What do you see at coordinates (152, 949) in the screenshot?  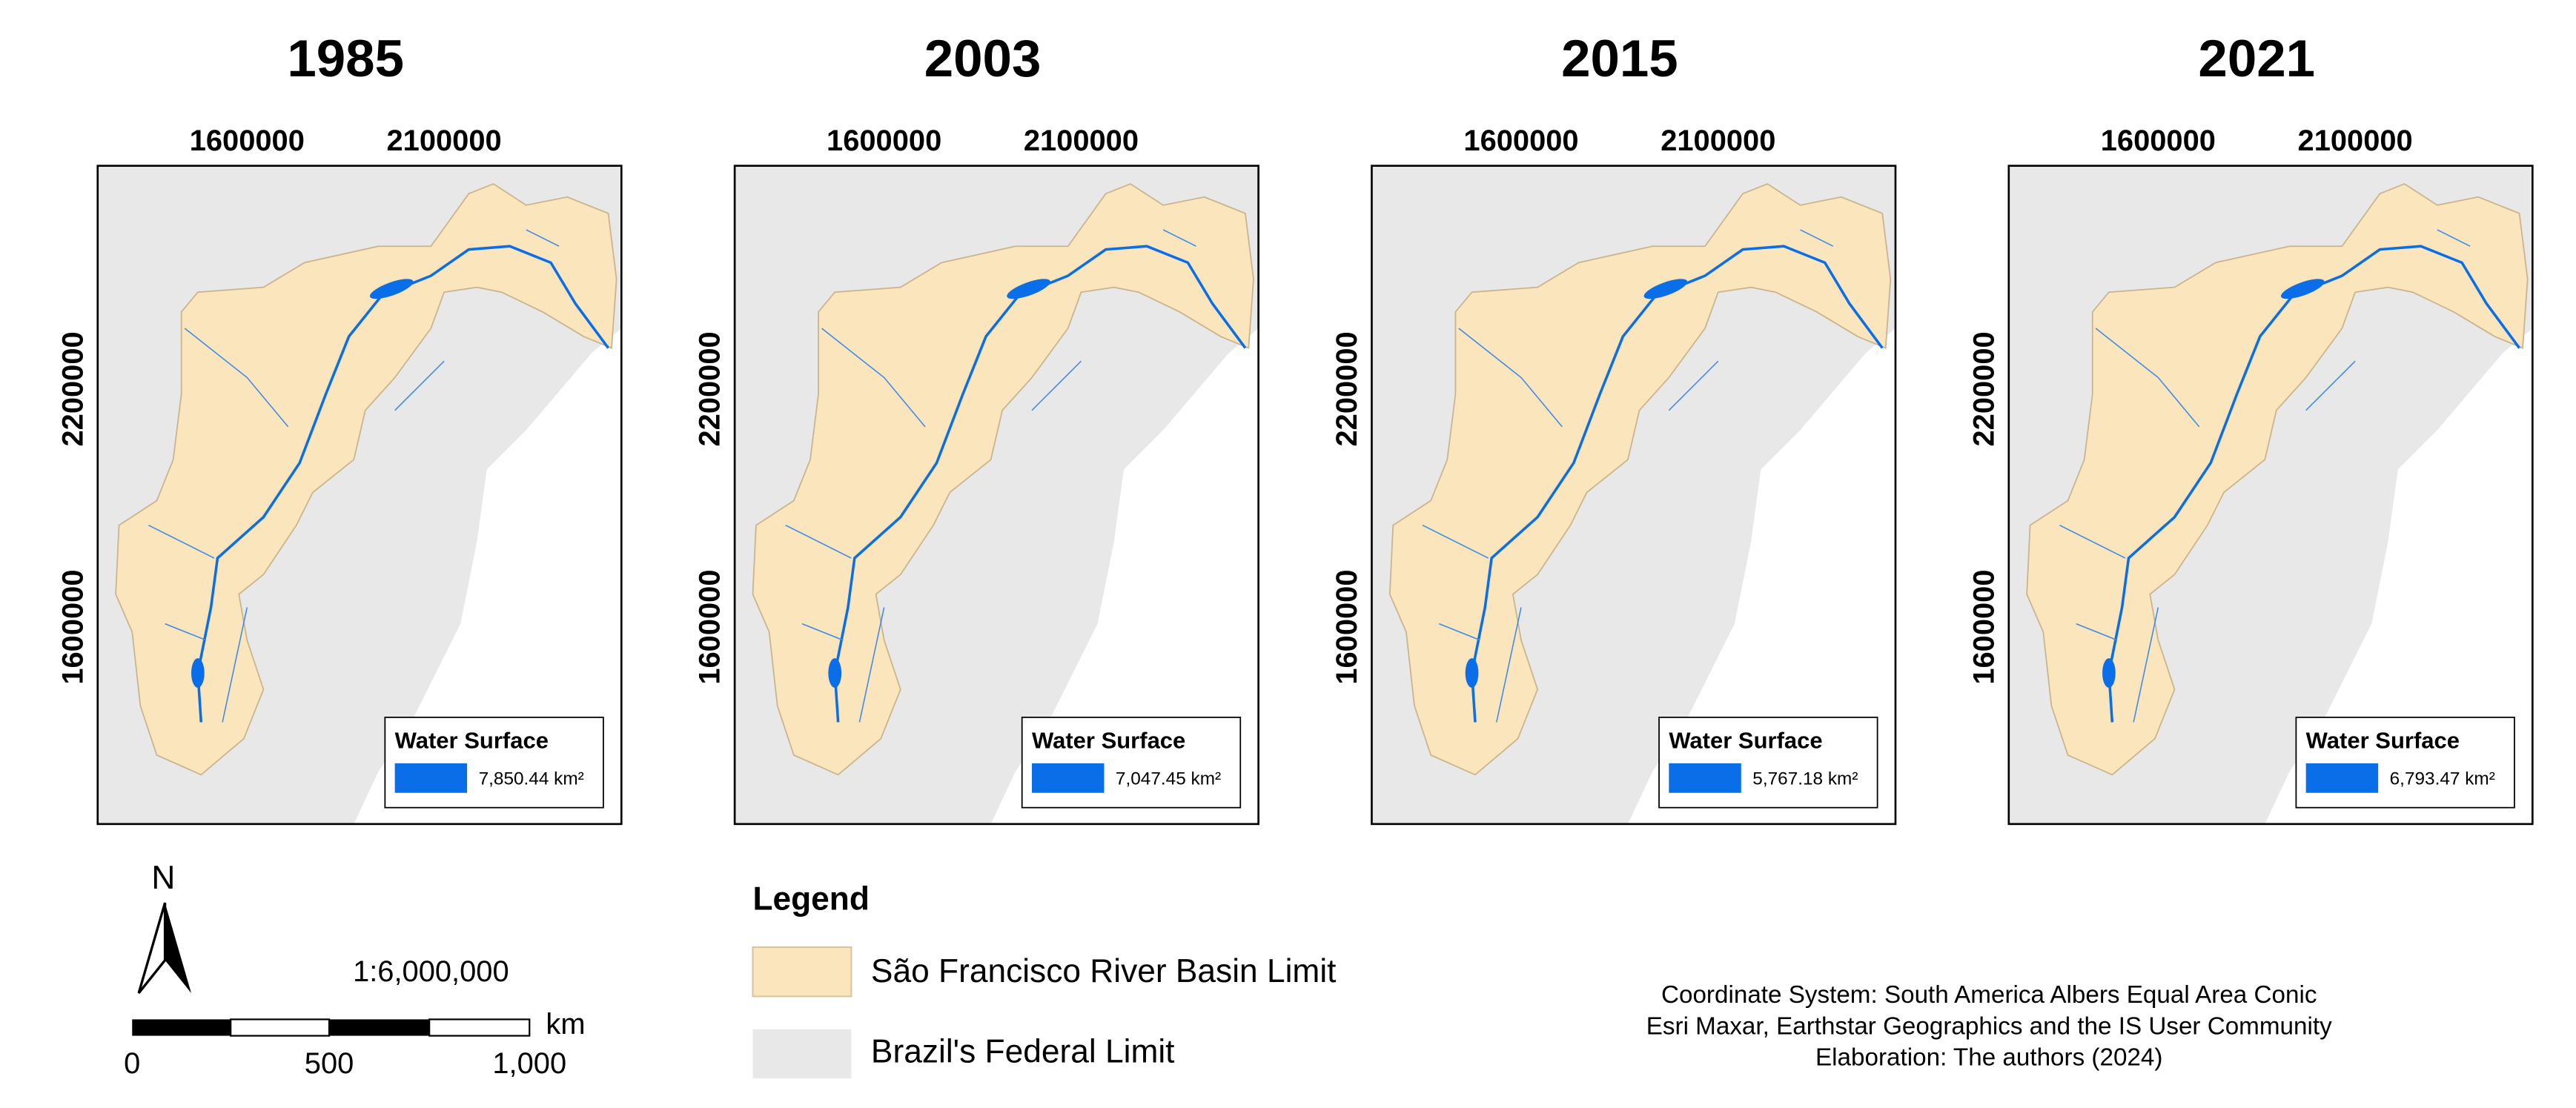 I see `north-arrow-left` at bounding box center [152, 949].